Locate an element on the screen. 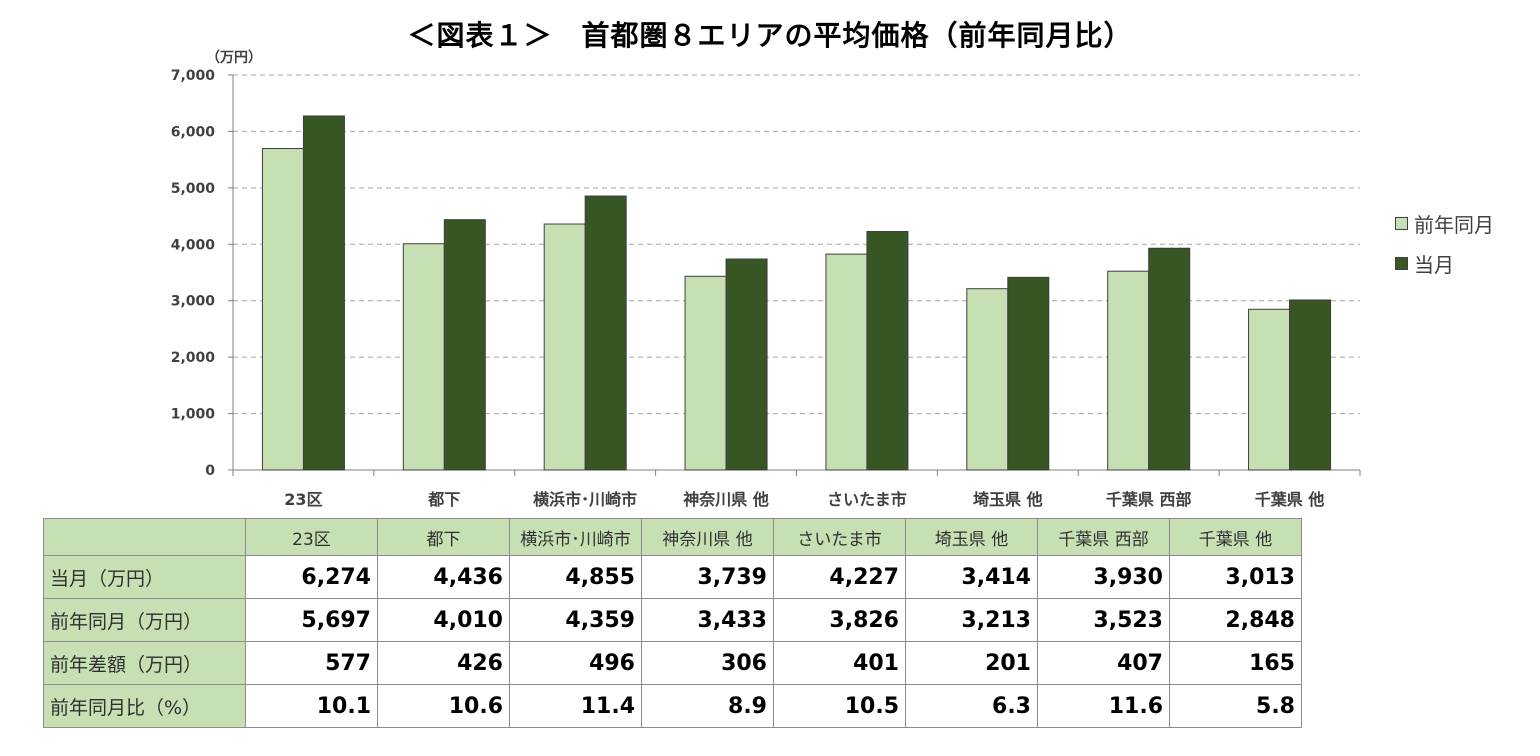 This screenshot has width=1540, height=756. table-row-label: 前年同月比（%） is located at coordinates (144, 706).